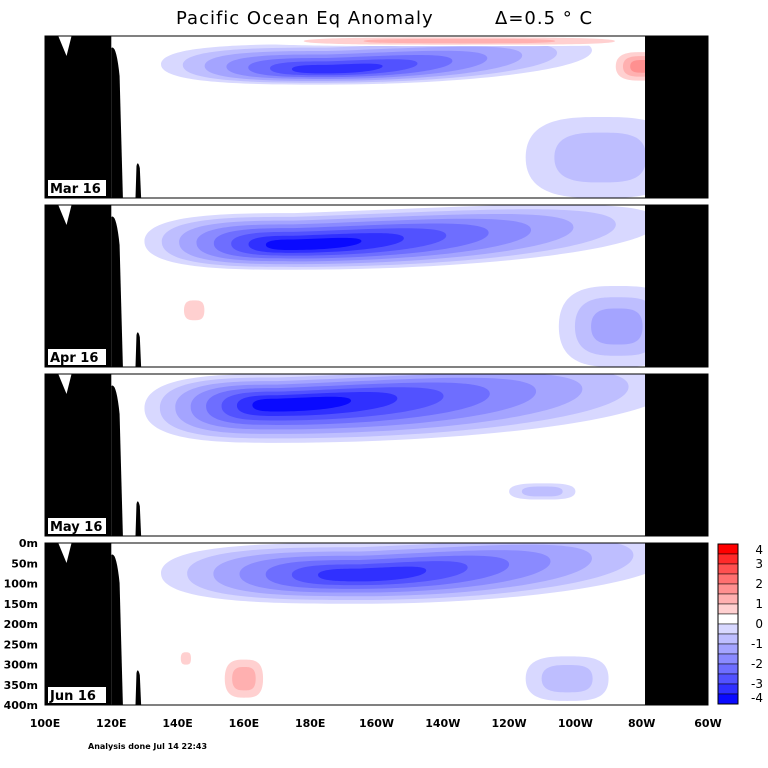 This screenshot has height=768, width=768. Describe the element at coordinates (759, 564) in the screenshot. I see `colorbar-label: 3` at that location.